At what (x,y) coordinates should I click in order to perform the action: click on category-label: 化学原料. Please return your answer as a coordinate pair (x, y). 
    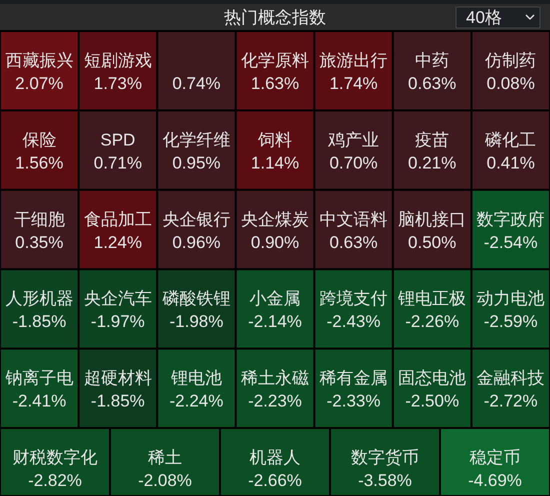
    Looking at the image, I should click on (275, 60).